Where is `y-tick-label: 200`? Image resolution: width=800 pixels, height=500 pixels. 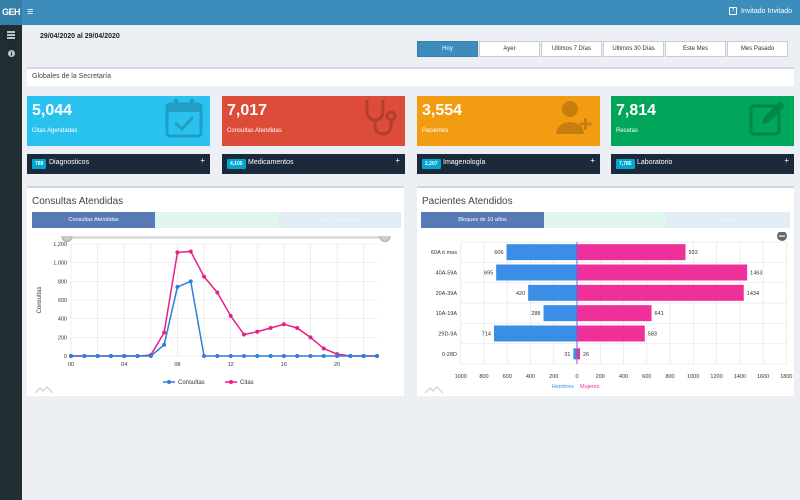
y-tick-label: 200 is located at coordinates (62, 338).